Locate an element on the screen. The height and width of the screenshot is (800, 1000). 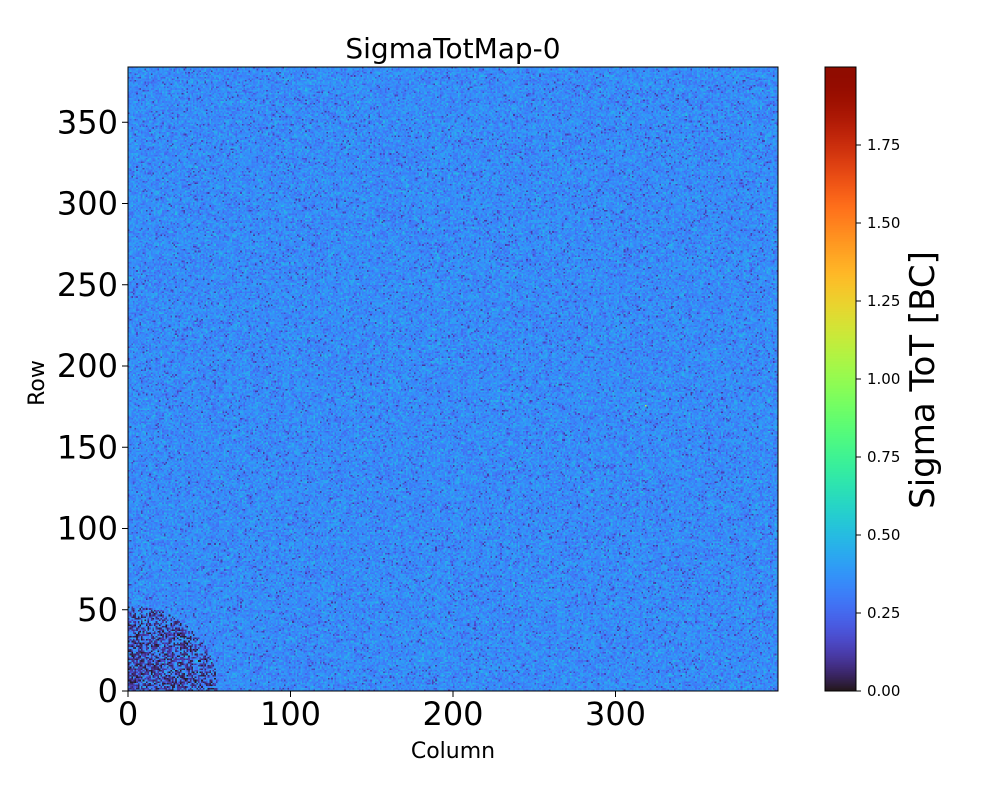
colorbar-tick-label: 1.25 is located at coordinates (883, 301).